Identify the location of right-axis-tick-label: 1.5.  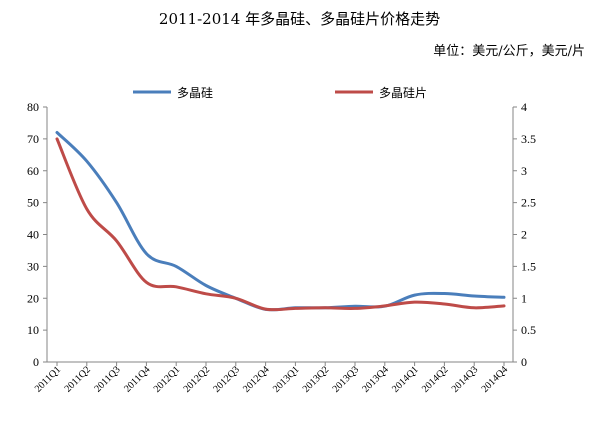
(528, 266).